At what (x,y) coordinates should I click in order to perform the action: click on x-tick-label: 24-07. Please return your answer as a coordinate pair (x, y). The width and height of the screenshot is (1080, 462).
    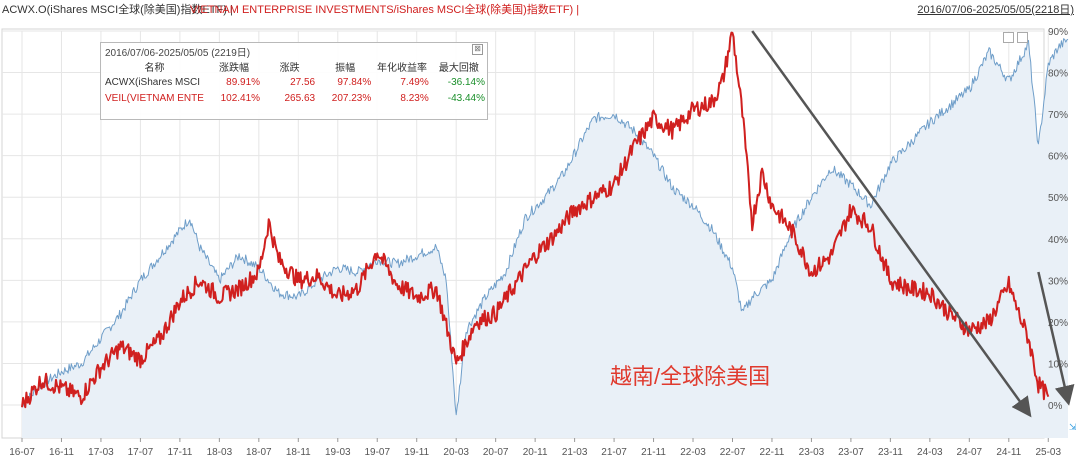
    Looking at the image, I should click on (970, 452).